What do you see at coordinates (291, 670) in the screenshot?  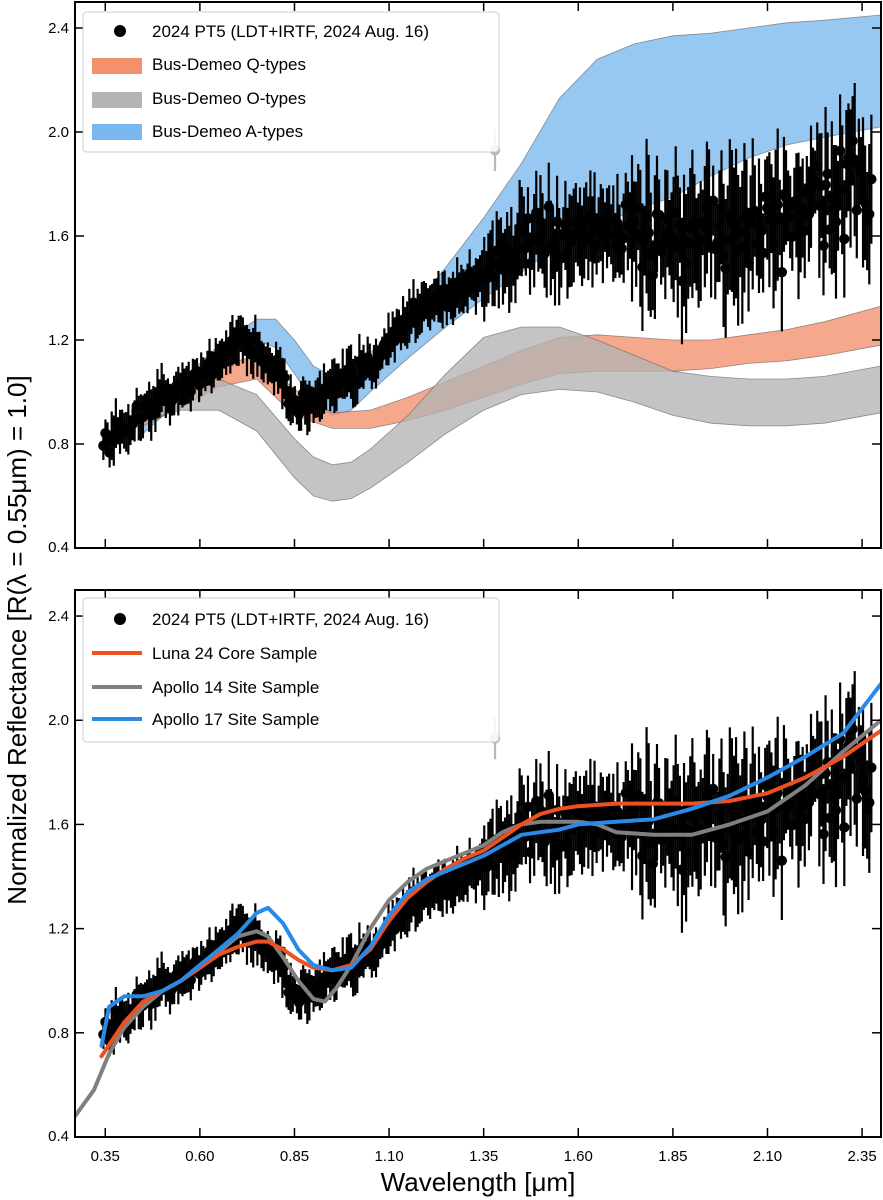 I see `bottom-legend-box` at bounding box center [291, 670].